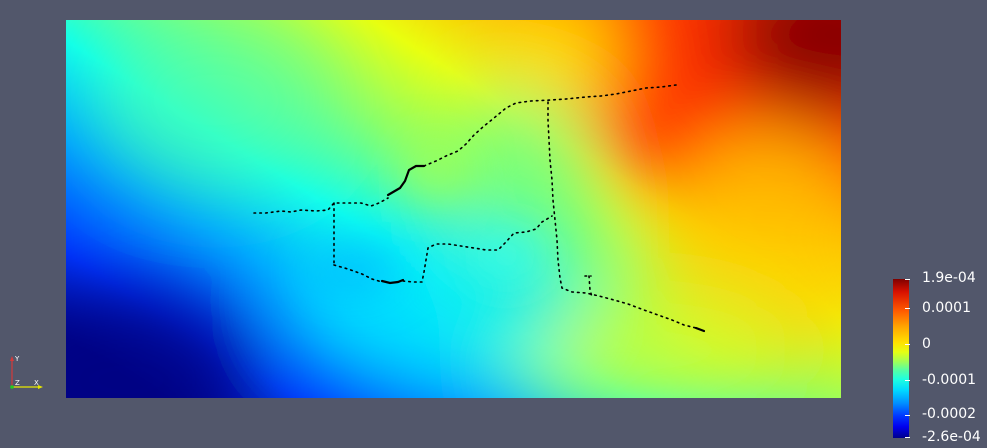 The height and width of the screenshot is (448, 987). Describe the element at coordinates (26, 372) in the screenshot. I see `orientation-axes-triad: Y Z X` at that location.